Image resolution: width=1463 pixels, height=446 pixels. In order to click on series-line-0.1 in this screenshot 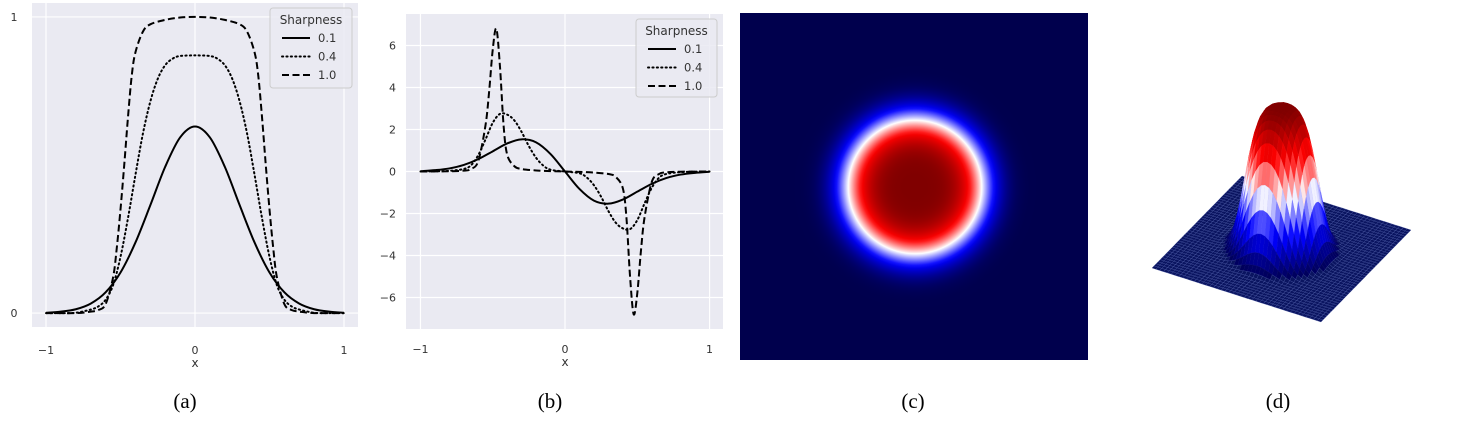, I will do `click(195, 219)`.